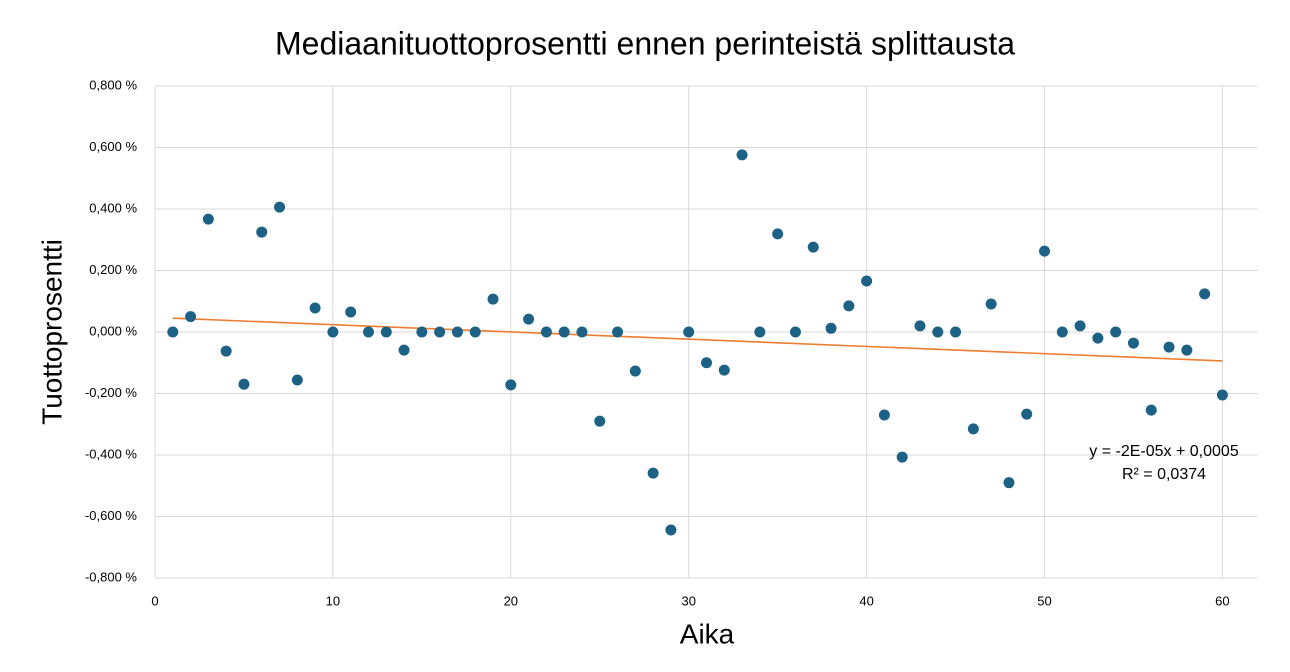 This screenshot has height=672, width=1290. What do you see at coordinates (333, 600) in the screenshot?
I see `x-tick-label: 10` at bounding box center [333, 600].